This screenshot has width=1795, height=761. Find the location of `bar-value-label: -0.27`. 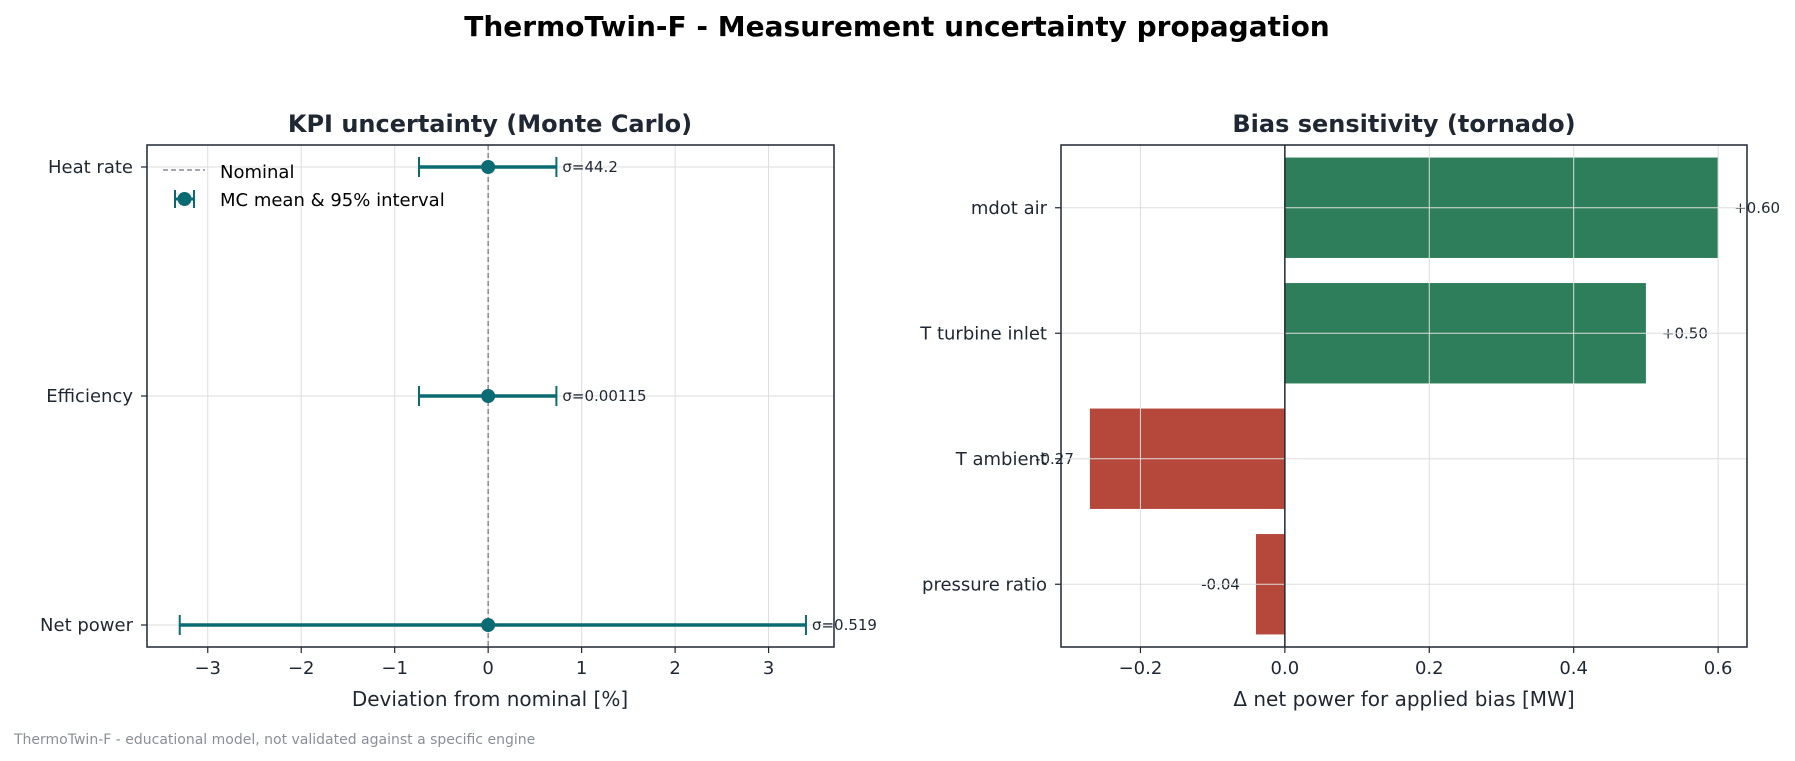

bar-value-label: -0.27 is located at coordinates (1054, 459).